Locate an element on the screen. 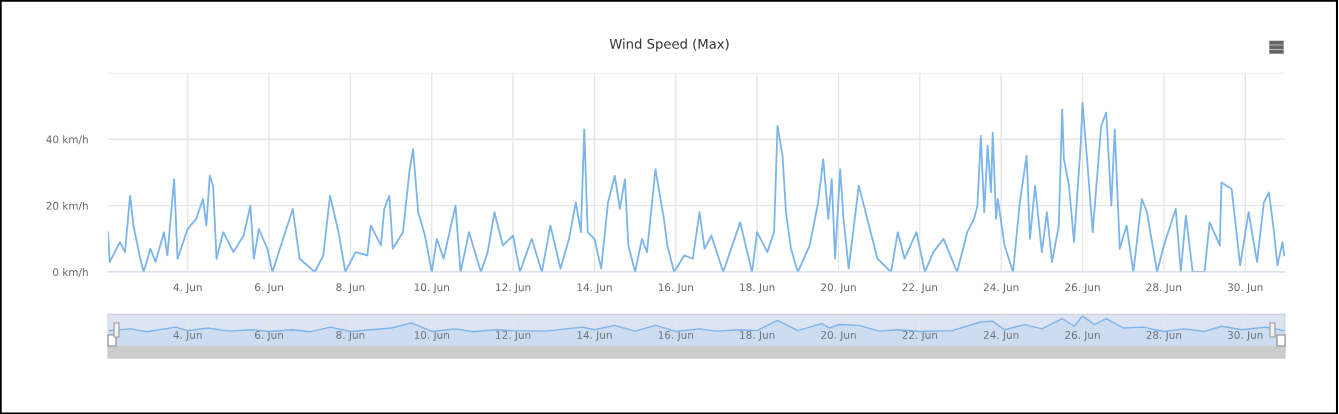  y-tick-label: 0 km/h is located at coordinates (70, 272).